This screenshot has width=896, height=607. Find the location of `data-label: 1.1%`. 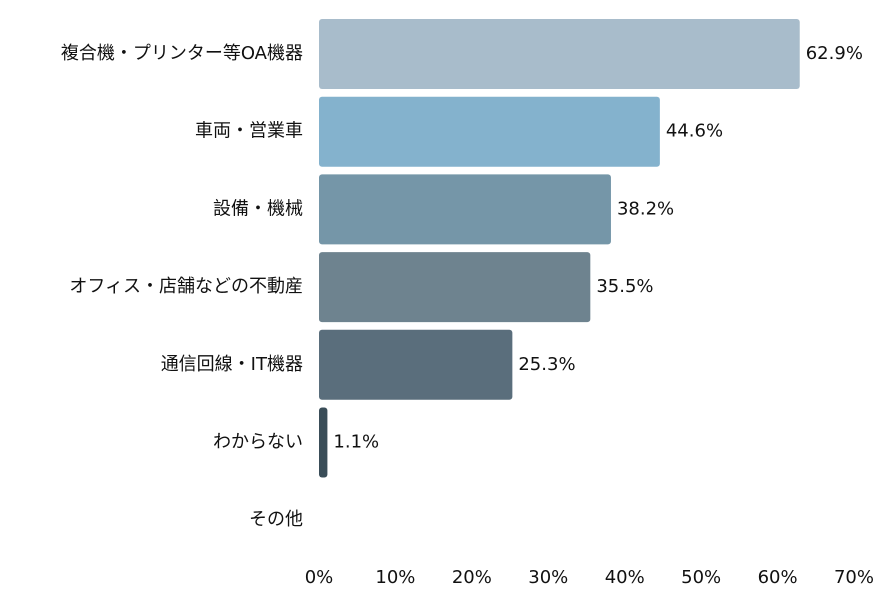

data-label: 1.1% is located at coordinates (356, 442).